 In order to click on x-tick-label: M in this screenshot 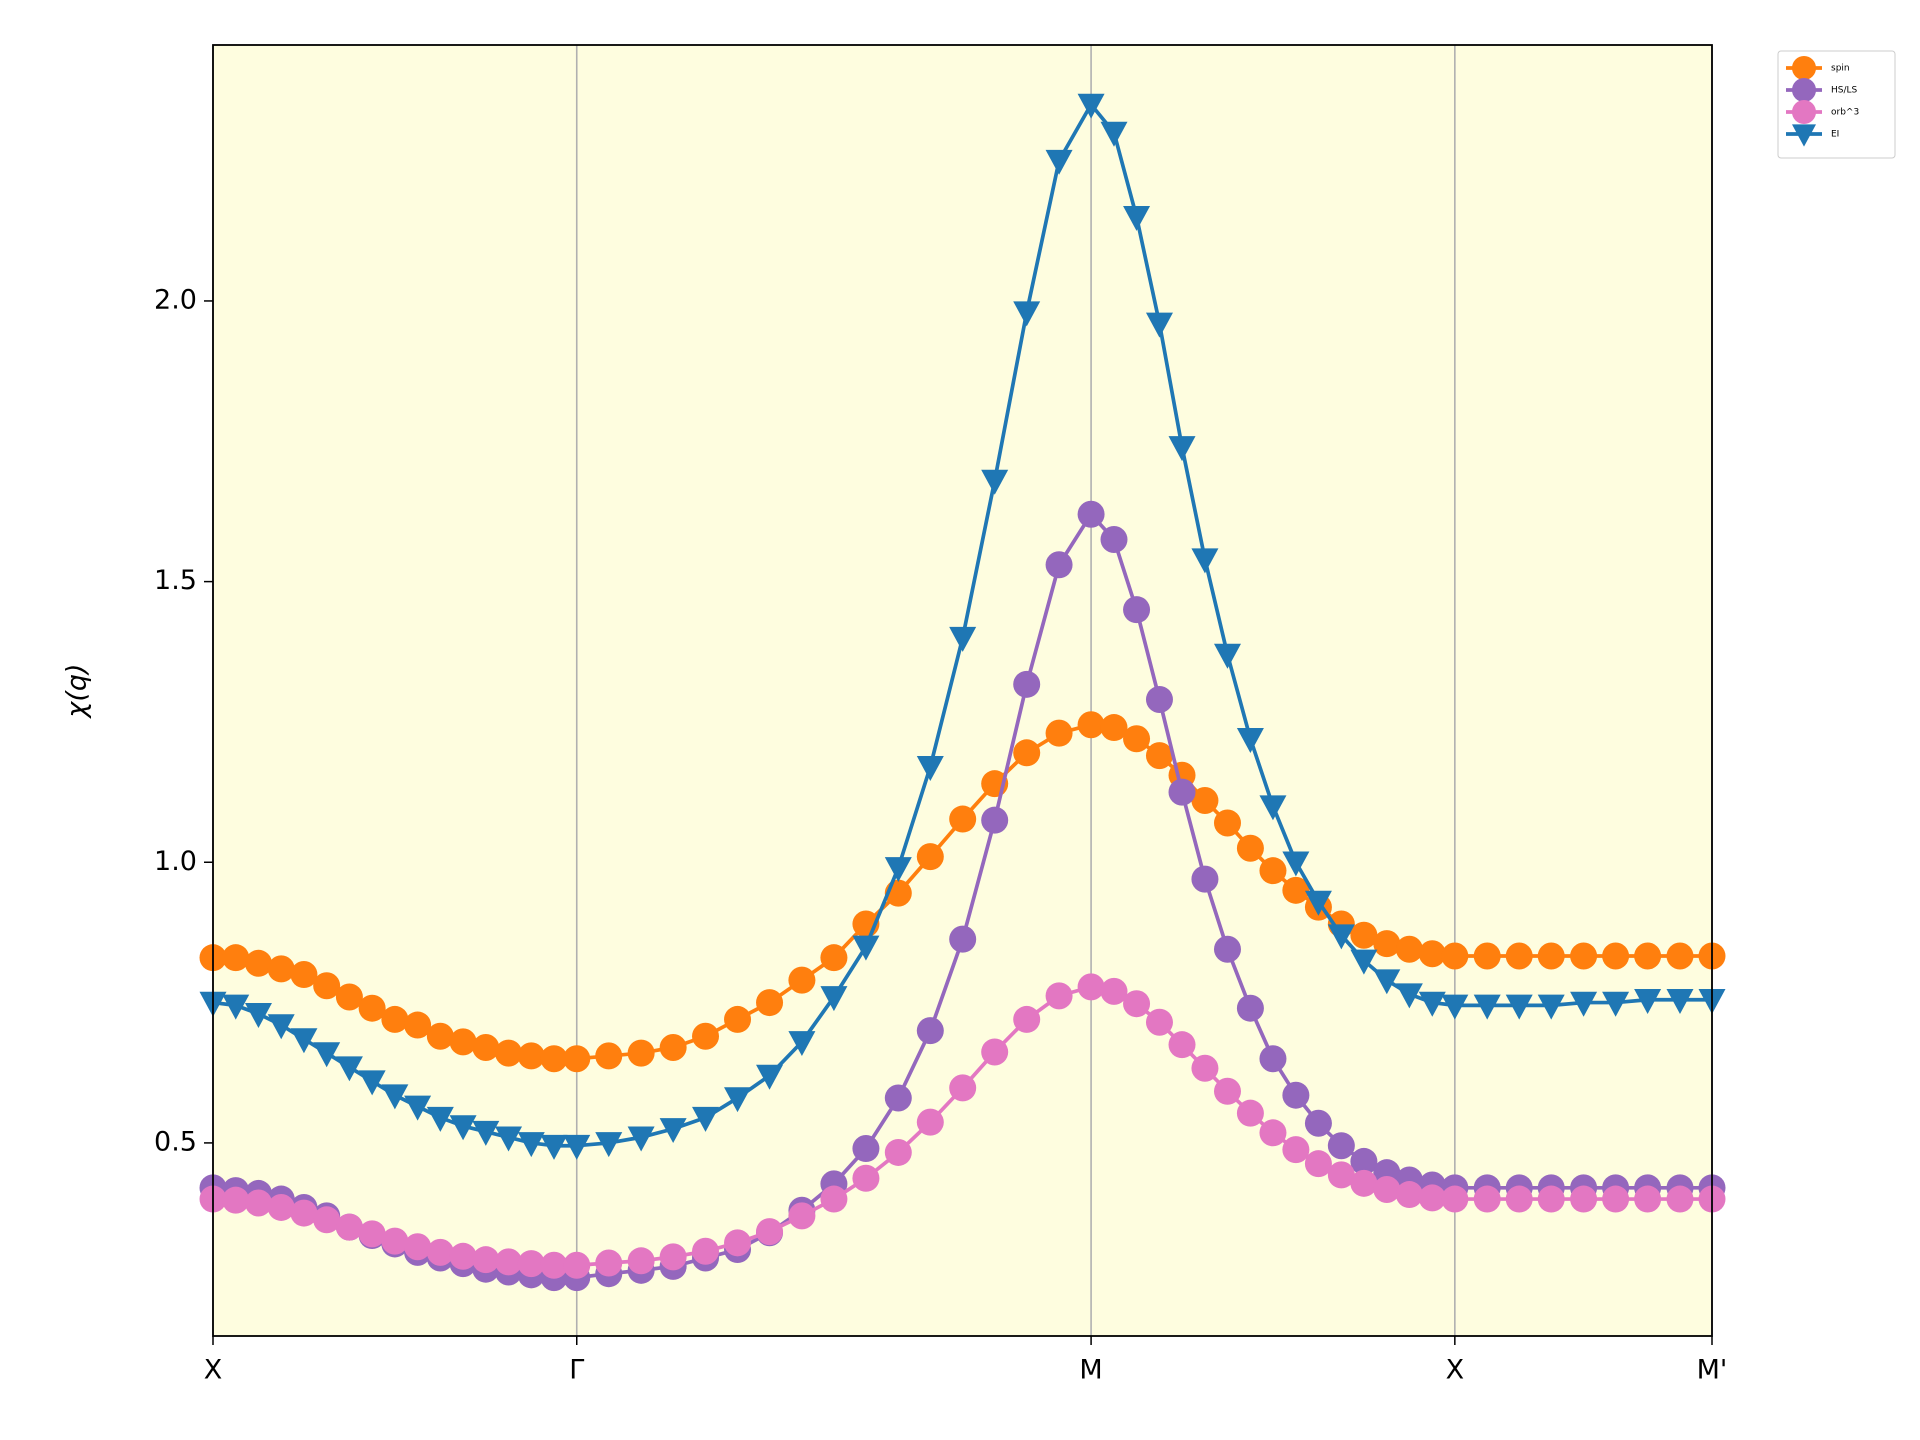, I will do `click(1090, 1370)`.